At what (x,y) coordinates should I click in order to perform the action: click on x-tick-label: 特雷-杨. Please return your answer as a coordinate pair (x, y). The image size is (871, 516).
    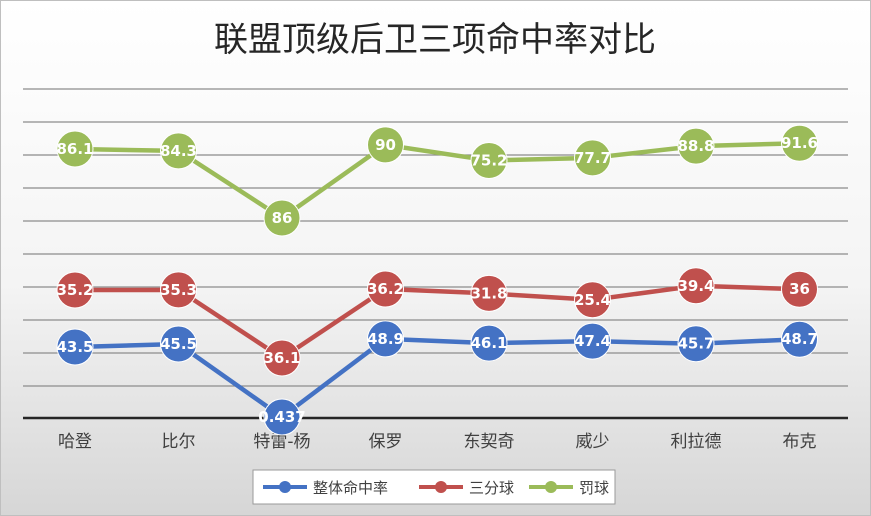
    Looking at the image, I should click on (281, 442).